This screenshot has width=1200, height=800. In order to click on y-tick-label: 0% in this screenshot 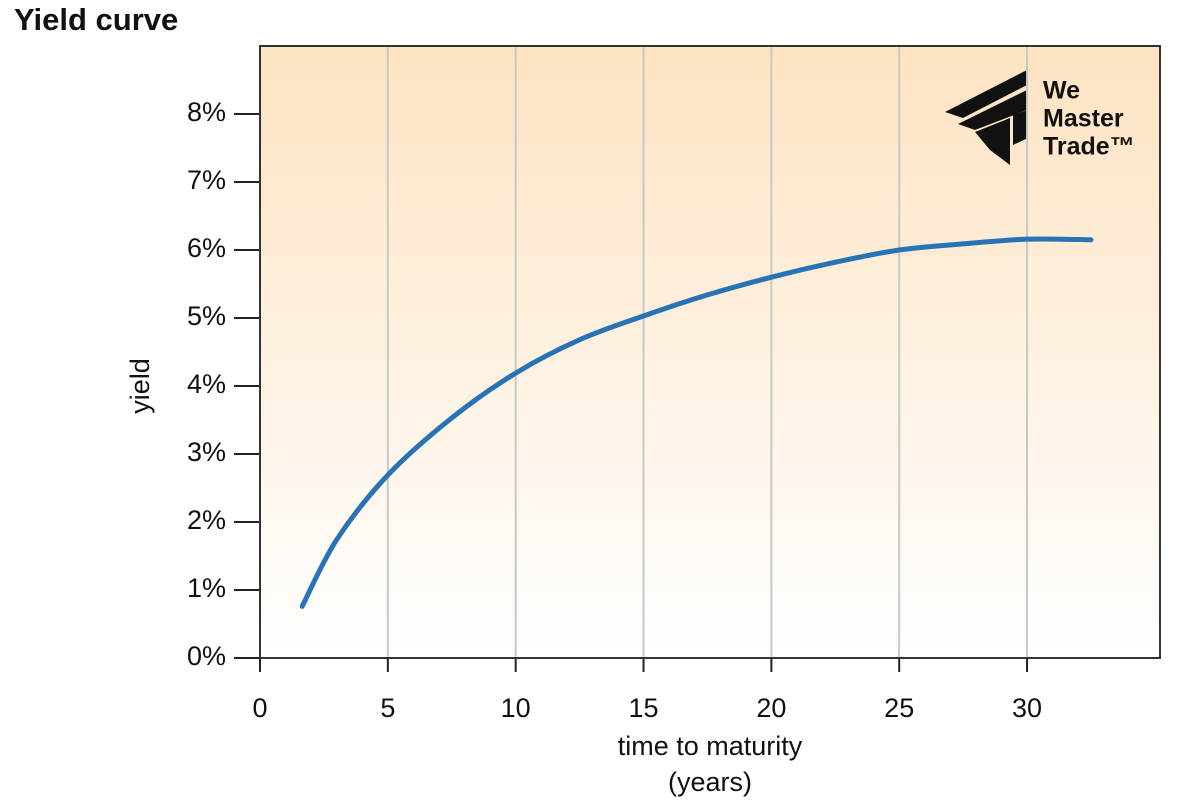, I will do `click(206, 656)`.